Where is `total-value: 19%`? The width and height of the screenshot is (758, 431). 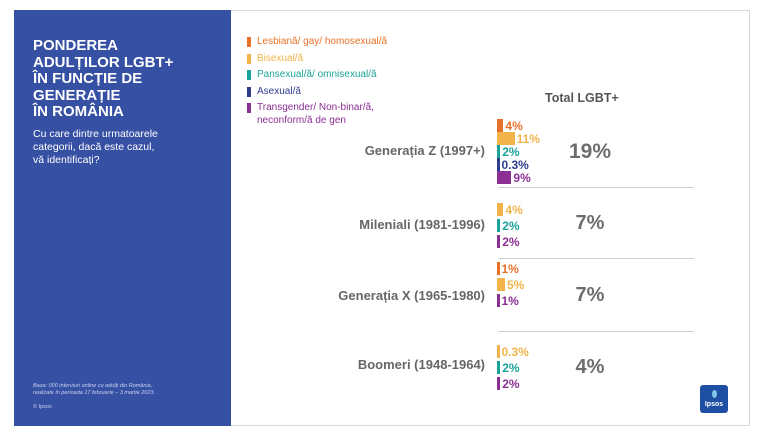
total-value: 19% is located at coordinates (590, 151).